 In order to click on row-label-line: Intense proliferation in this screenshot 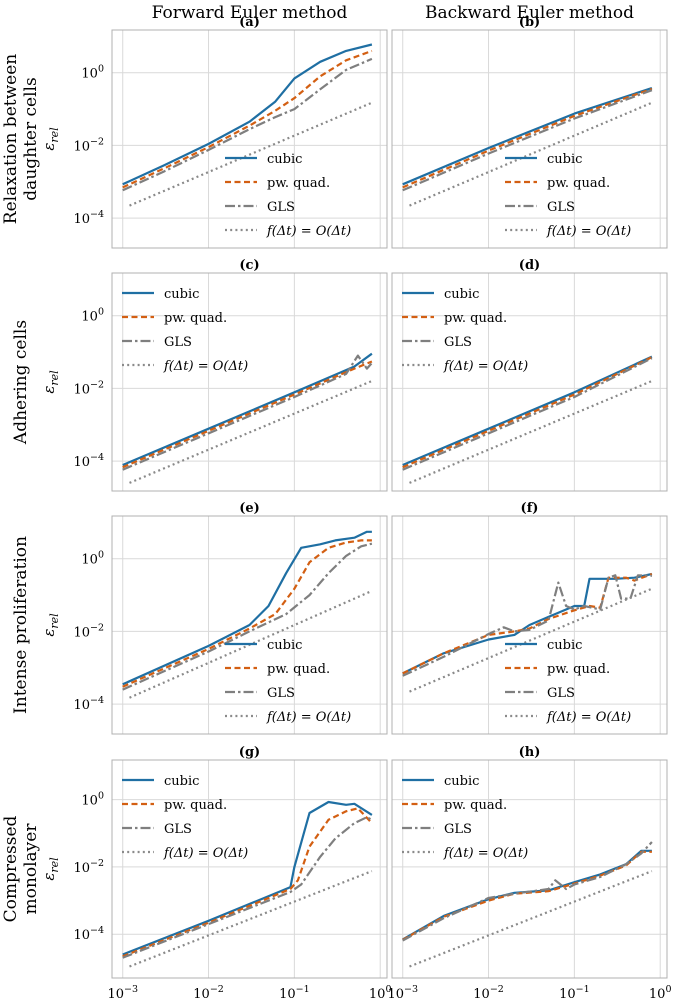, I will do `click(21, 625)`.